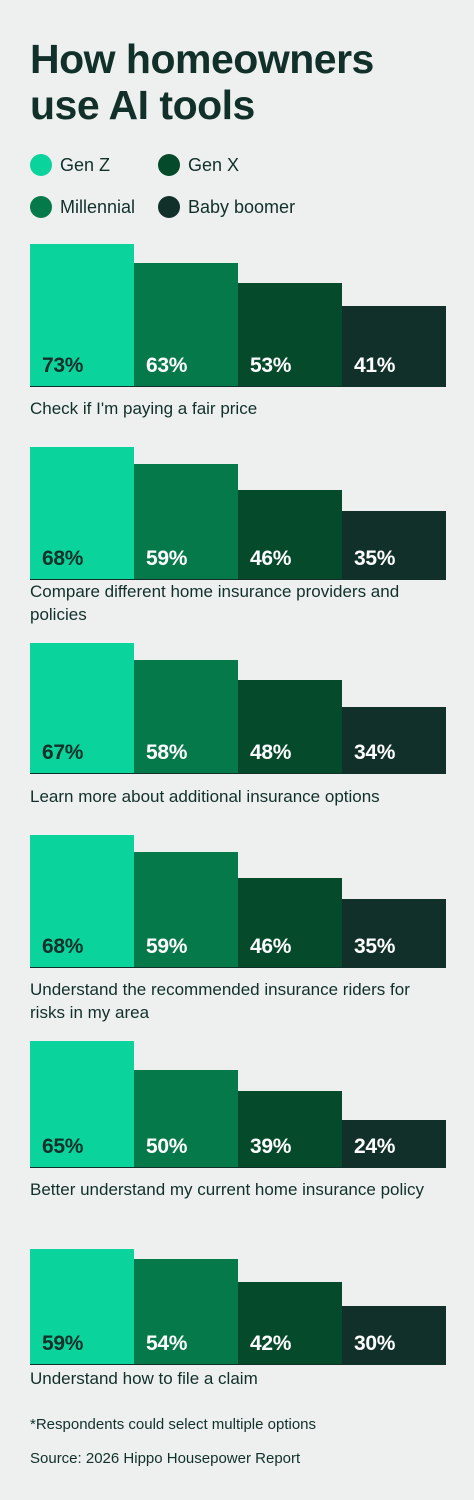 The height and width of the screenshot is (1500, 474). I want to click on legend-item-baby-boomer: Baby boomer, so click(226, 207).